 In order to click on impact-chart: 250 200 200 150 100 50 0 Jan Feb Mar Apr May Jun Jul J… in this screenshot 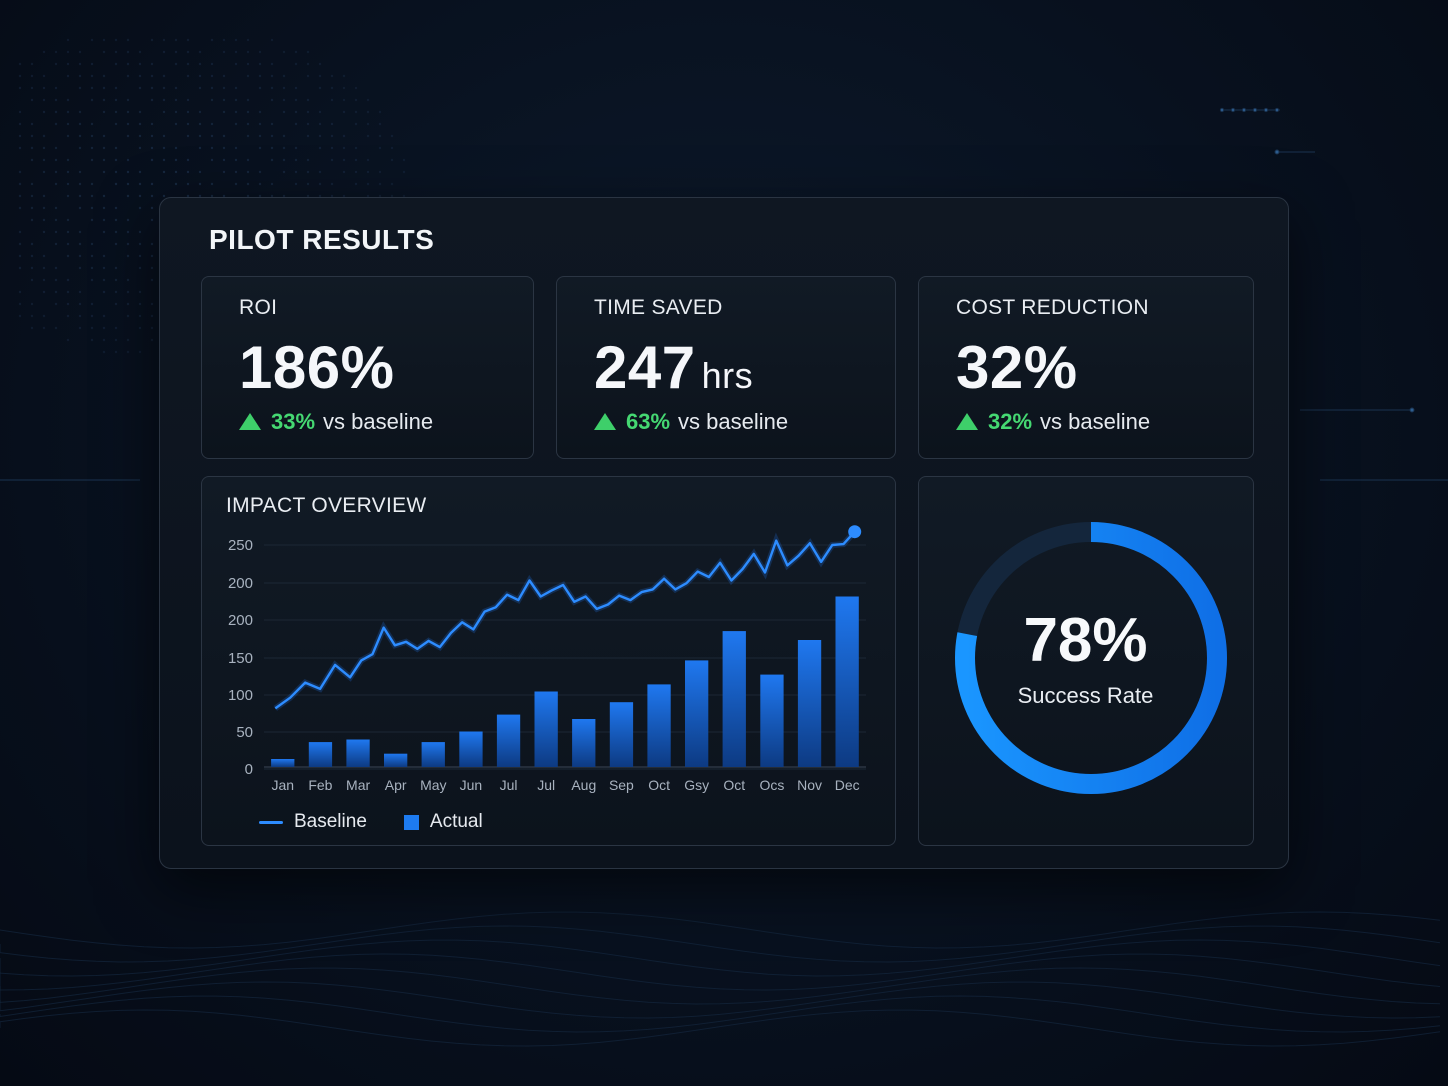, I will do `click(547, 659)`.